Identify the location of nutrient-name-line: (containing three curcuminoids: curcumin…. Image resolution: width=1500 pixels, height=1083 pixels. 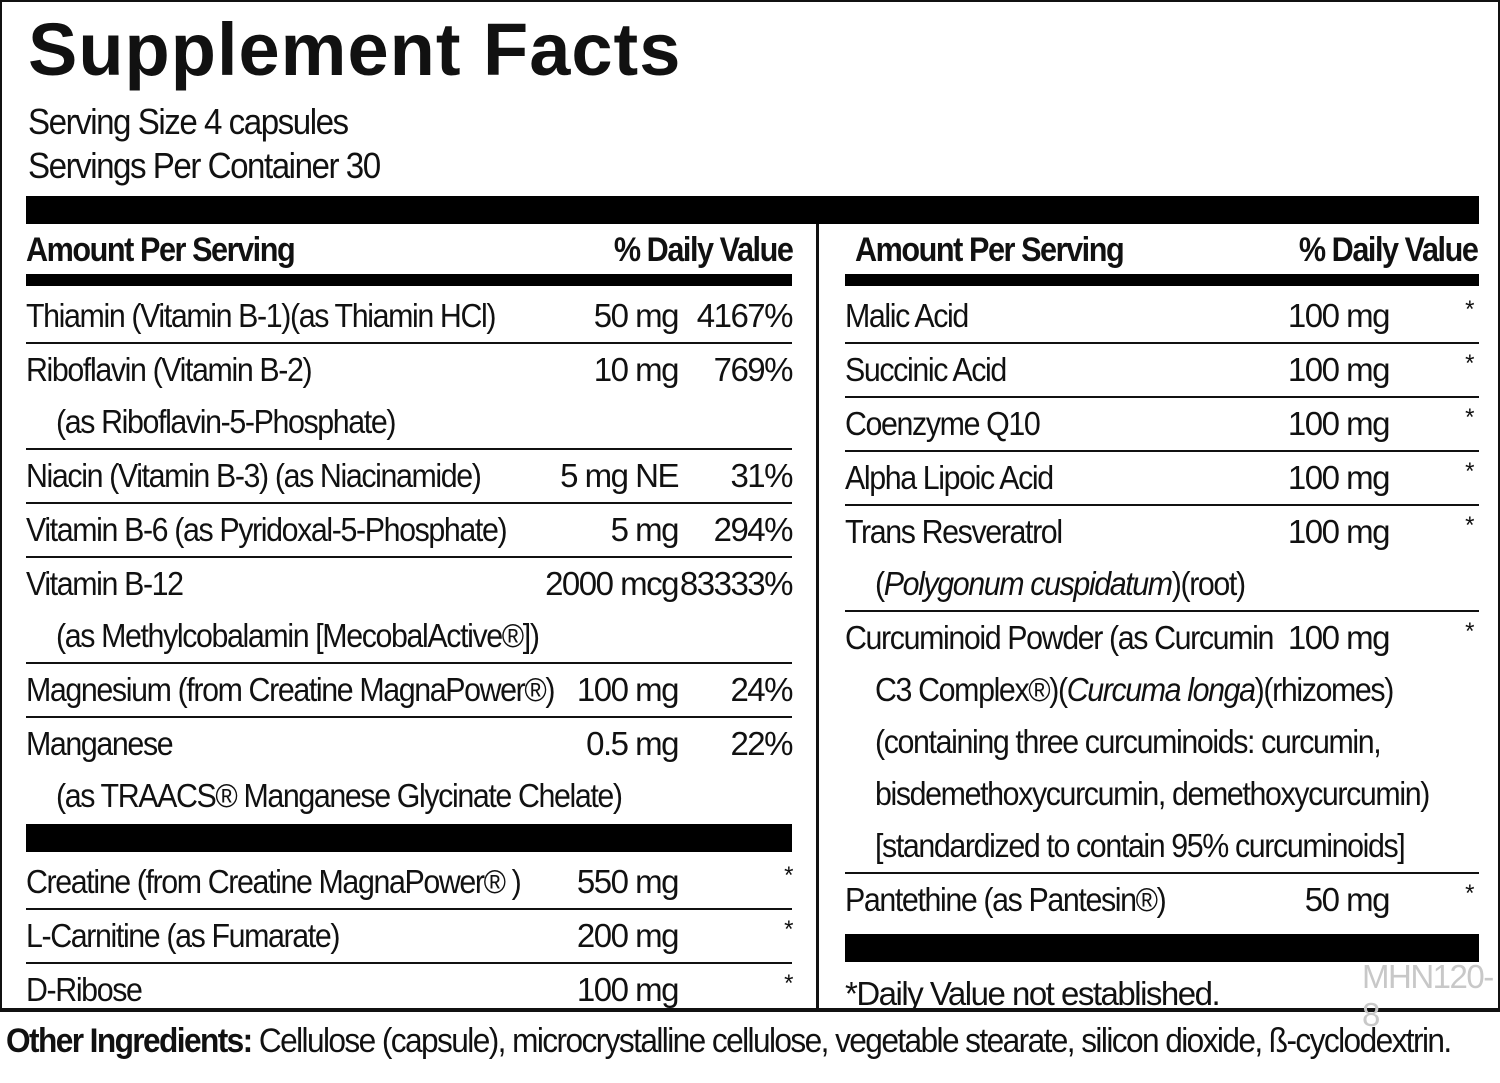
(1162, 742).